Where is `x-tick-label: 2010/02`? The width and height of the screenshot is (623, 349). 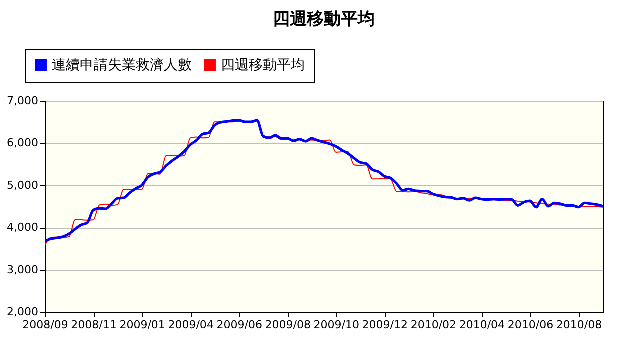
x-tick-label: 2010/02 is located at coordinates (433, 325).